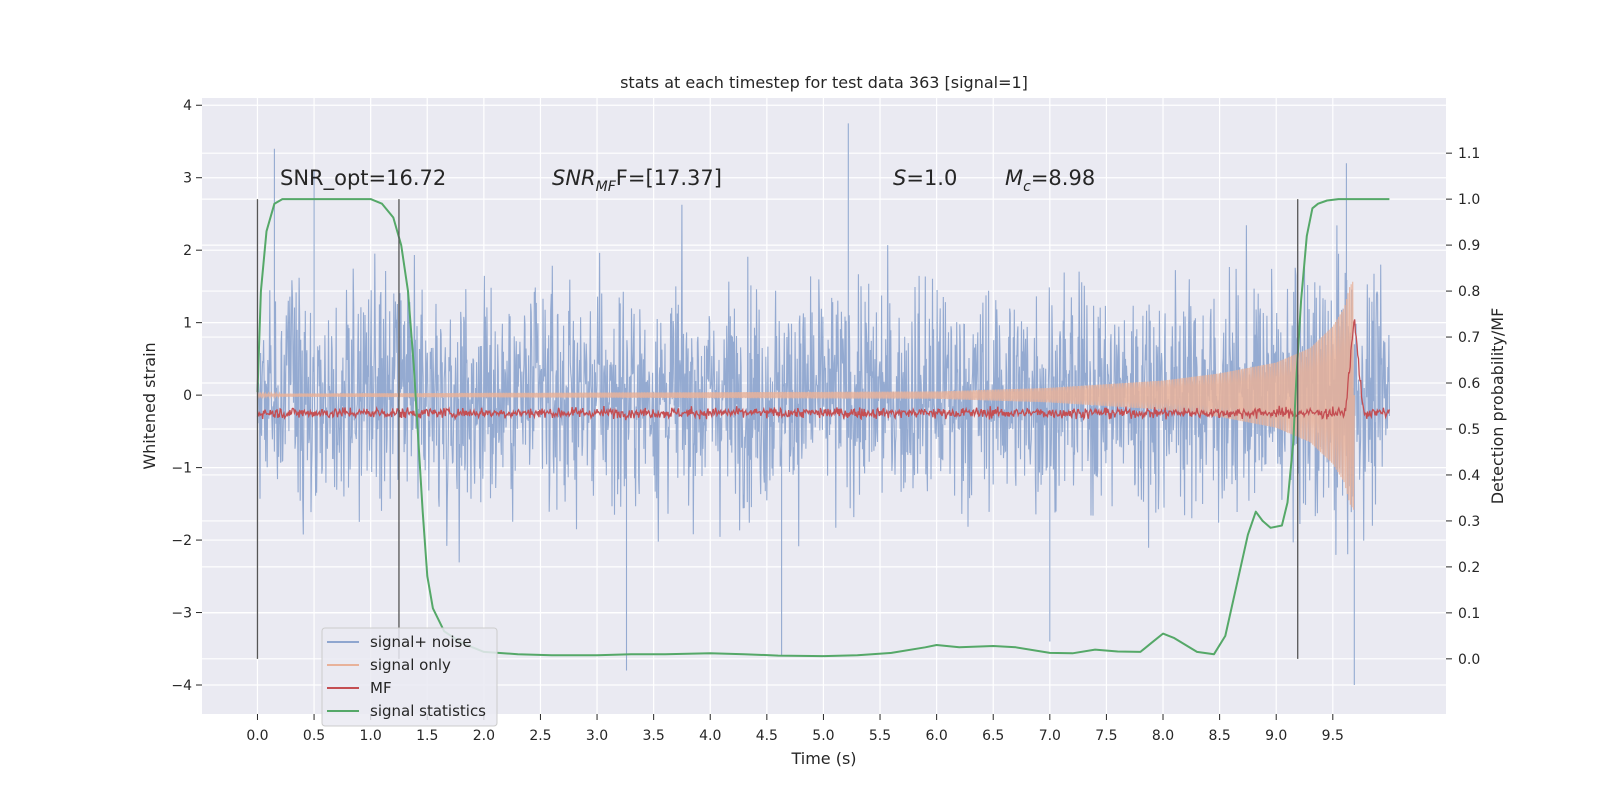 This screenshot has height=800, width=1600. Describe the element at coordinates (1469, 614) in the screenshot. I see `y2-tick-label: 0.1` at that location.